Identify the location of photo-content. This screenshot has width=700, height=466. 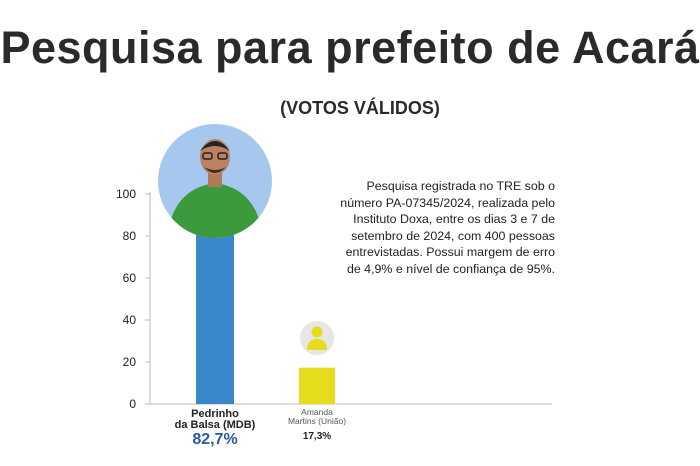
(215, 188).